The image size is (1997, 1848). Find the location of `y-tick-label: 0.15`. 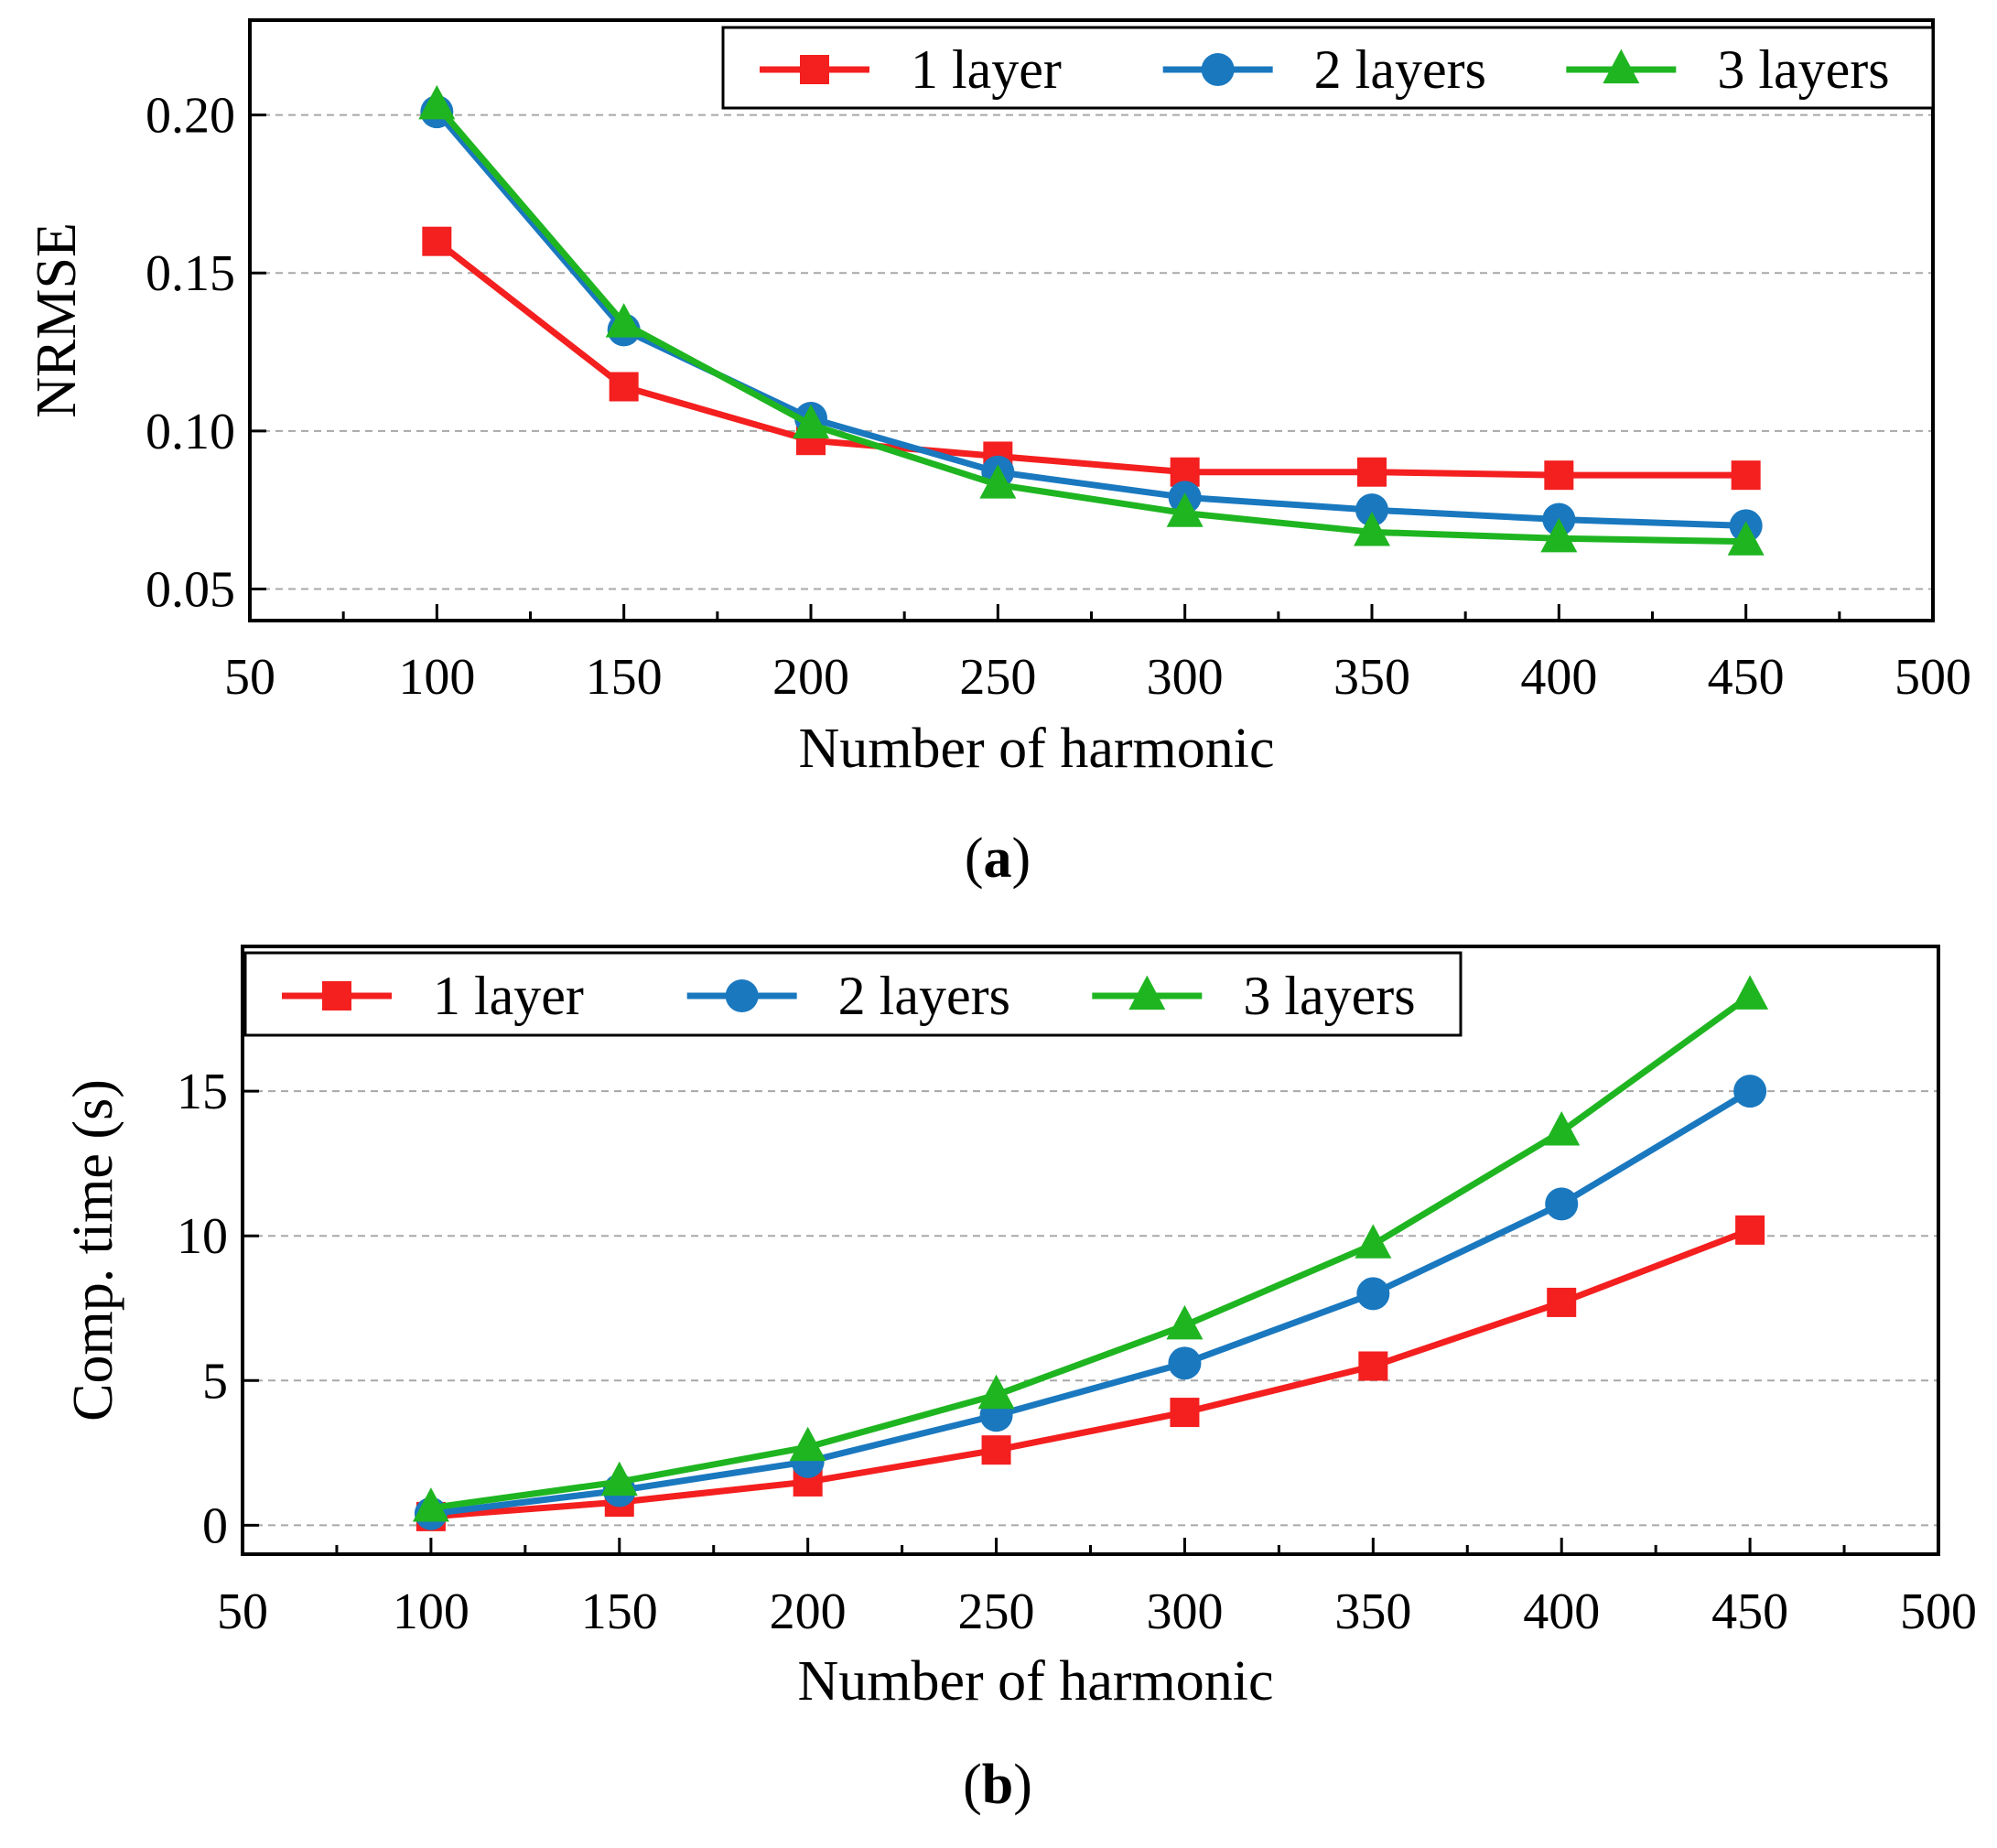

y-tick-label: 0.15 is located at coordinates (191, 273).